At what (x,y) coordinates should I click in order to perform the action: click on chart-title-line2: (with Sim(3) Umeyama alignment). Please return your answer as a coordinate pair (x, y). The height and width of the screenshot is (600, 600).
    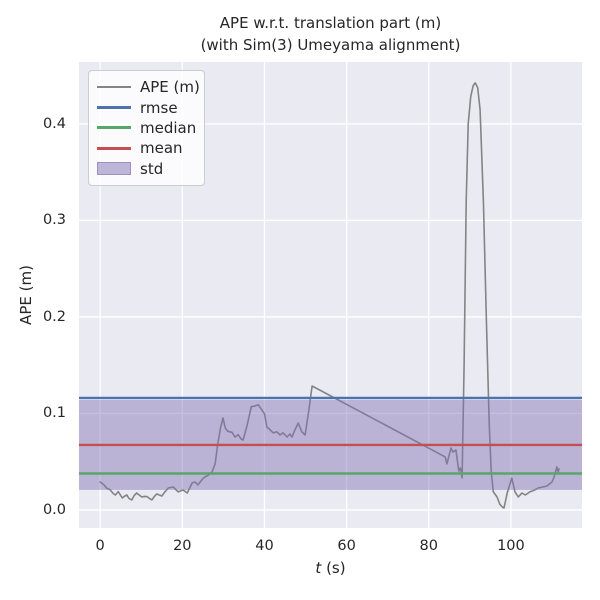
    Looking at the image, I should click on (330, 45).